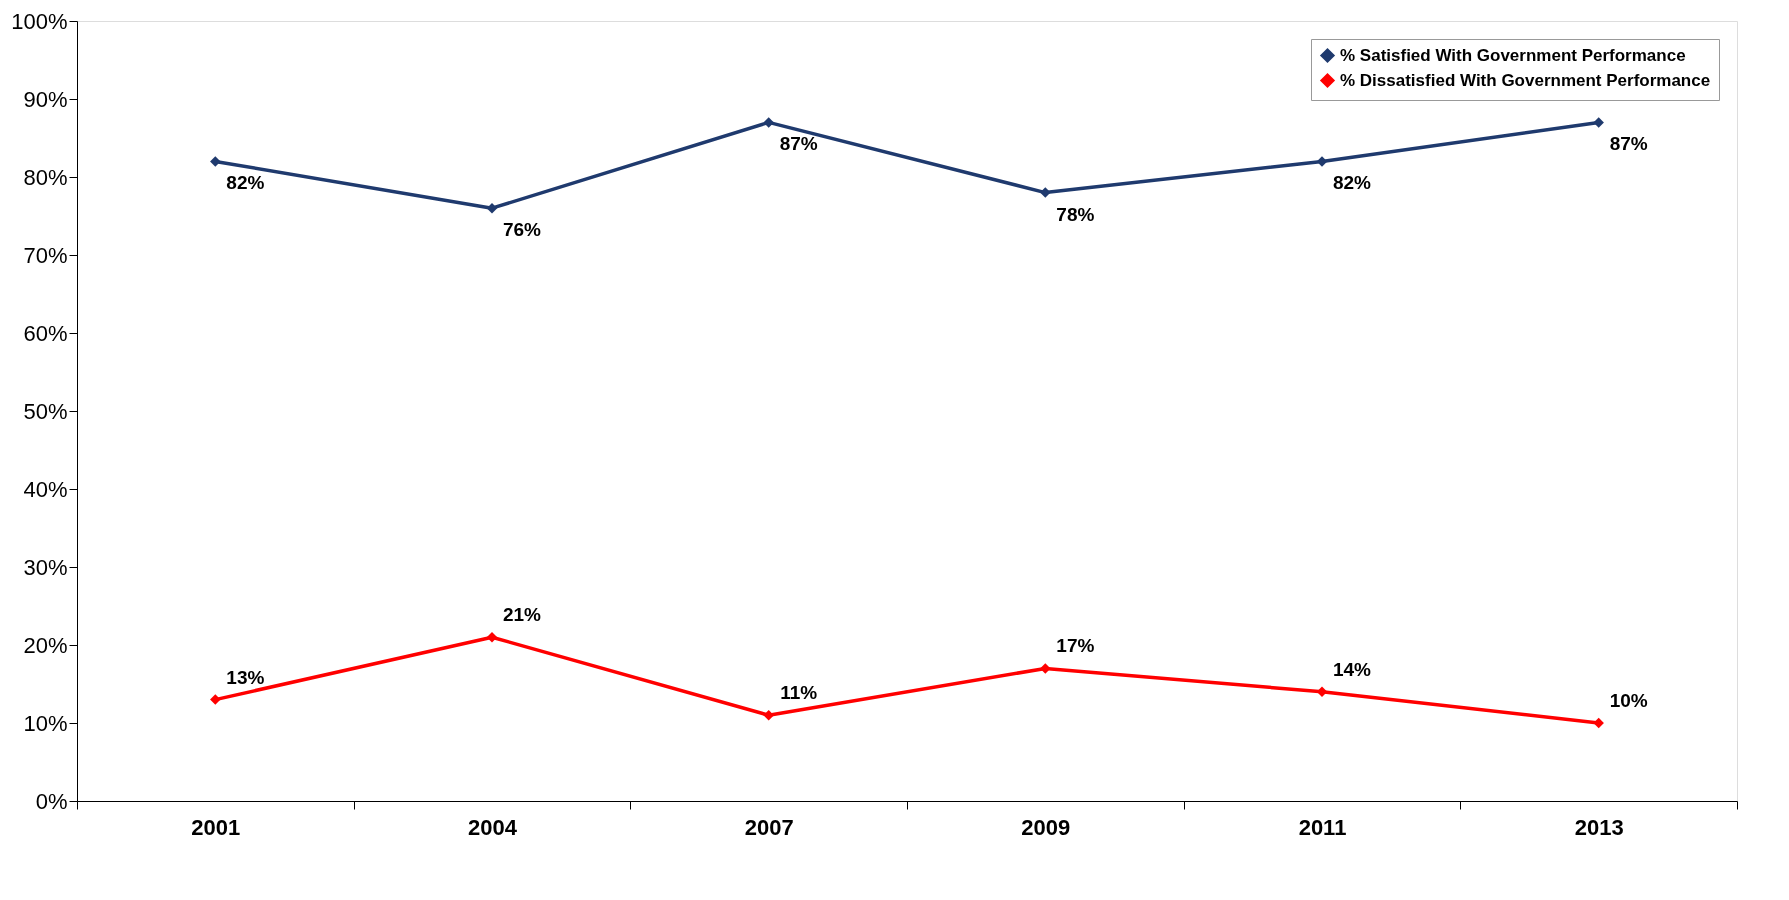  Describe the element at coordinates (1046, 827) in the screenshot. I see `x-tick-label: 2009` at that location.